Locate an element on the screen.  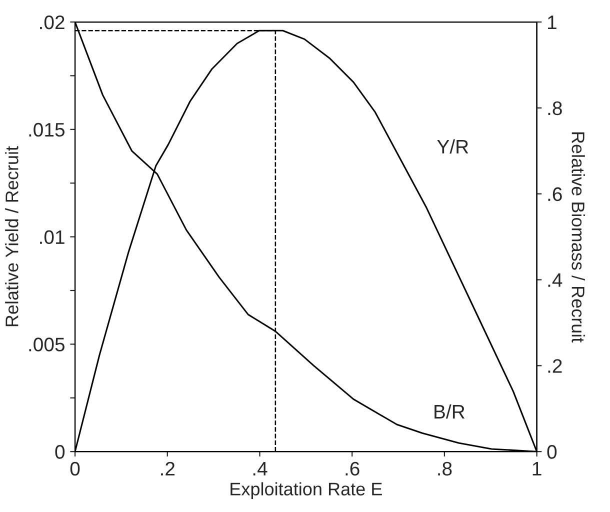
y2-tick-label: 1 is located at coordinates (552, 23).